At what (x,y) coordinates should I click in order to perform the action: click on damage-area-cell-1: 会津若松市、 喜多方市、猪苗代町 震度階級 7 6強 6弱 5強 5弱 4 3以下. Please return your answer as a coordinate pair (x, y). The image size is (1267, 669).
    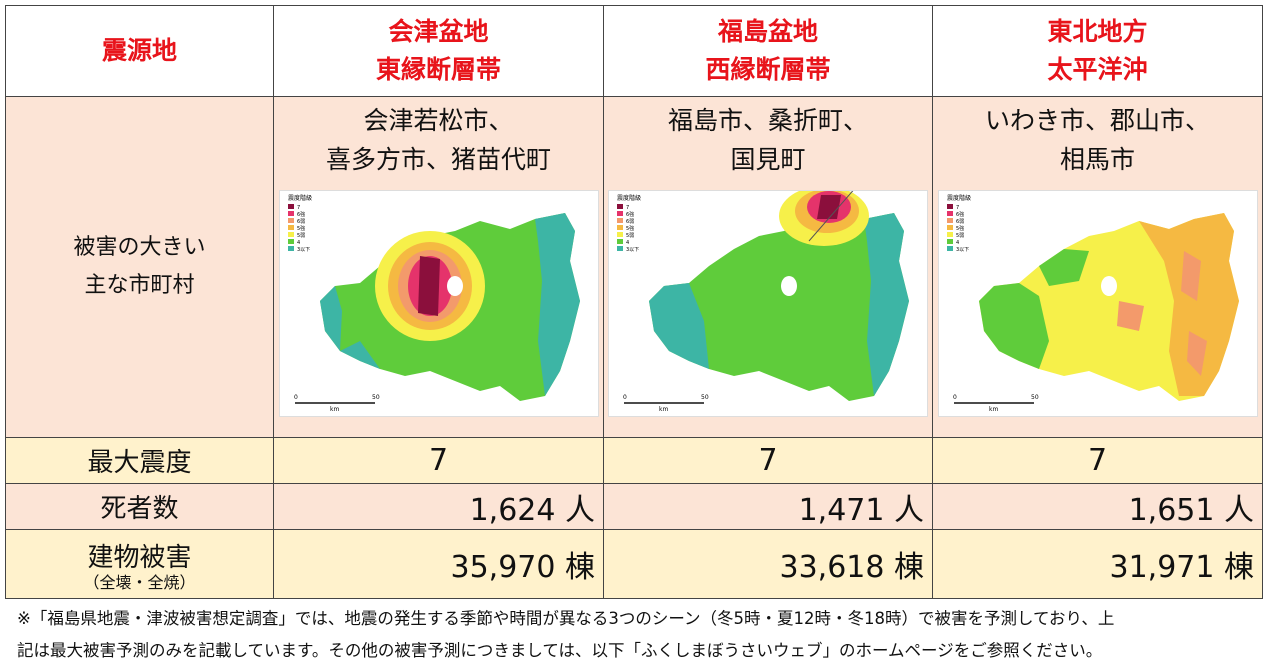
    Looking at the image, I should click on (438, 267).